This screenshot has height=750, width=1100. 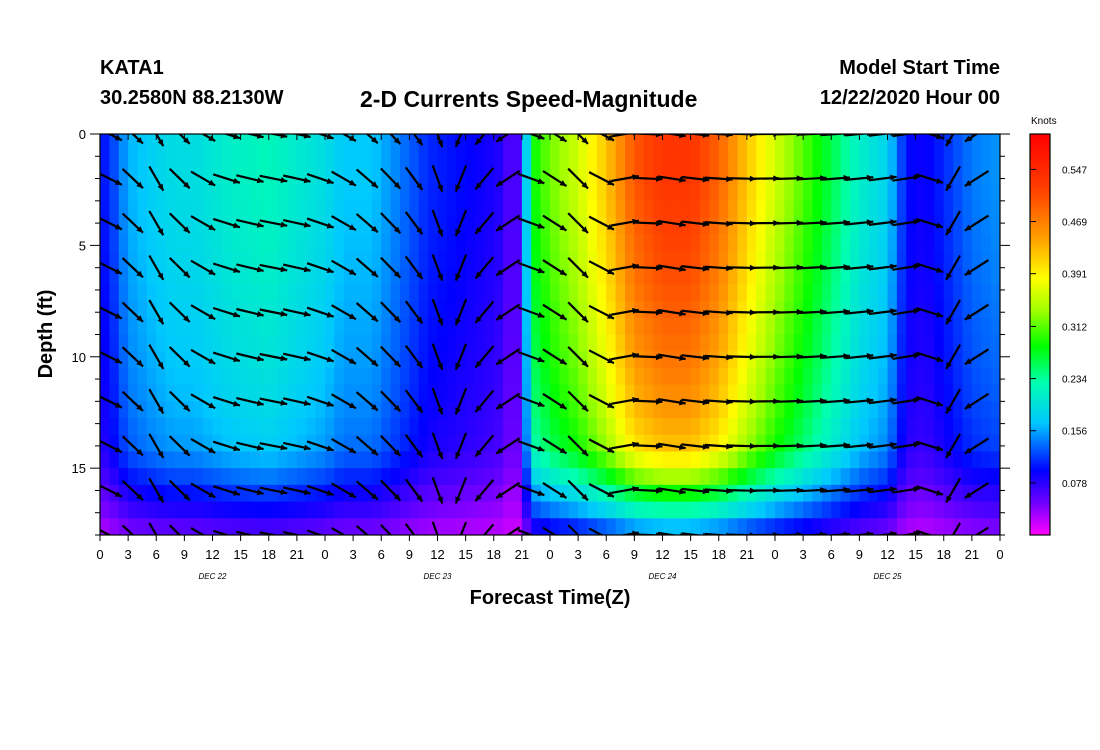 What do you see at coordinates (719, 554) in the screenshot?
I see `x-tick-label: 18` at bounding box center [719, 554].